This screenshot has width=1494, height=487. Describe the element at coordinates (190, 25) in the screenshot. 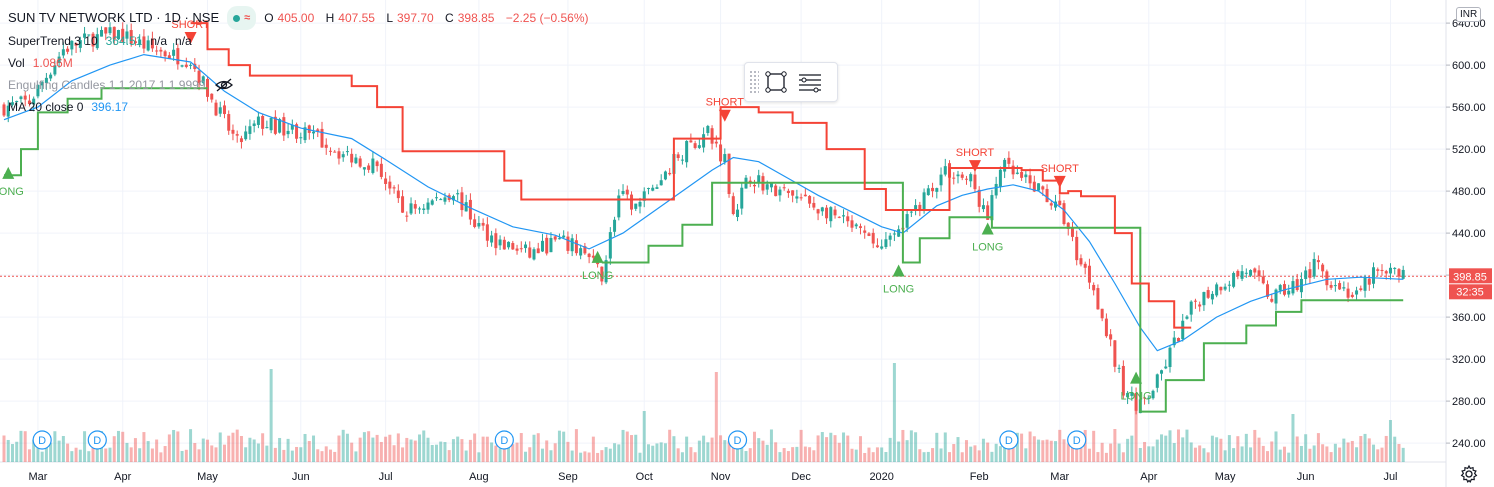

I see `short-label: SHORT` at that location.